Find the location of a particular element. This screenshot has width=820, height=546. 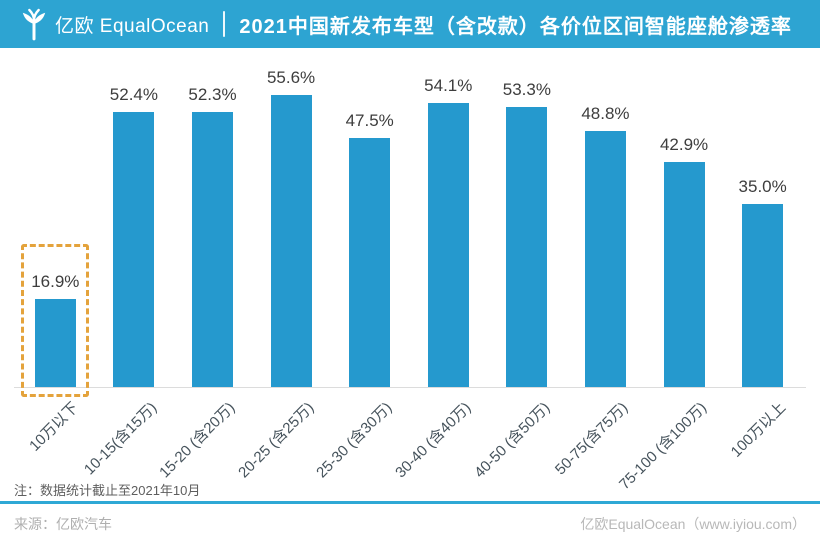

bar-value-label: 47.5% is located at coordinates (369, 120).